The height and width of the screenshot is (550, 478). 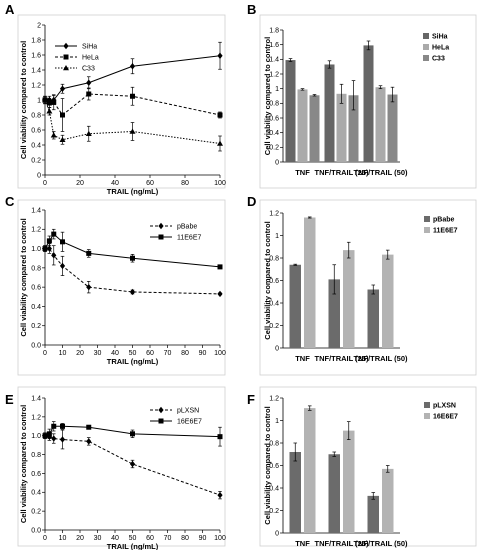 I want to click on panel-label: F, so click(x=251, y=399).